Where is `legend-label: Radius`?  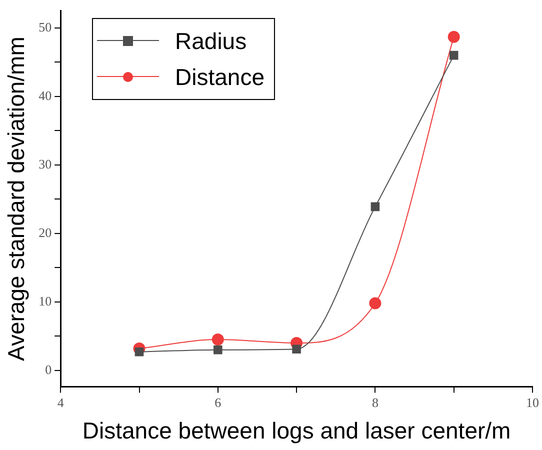 legend-label: Radius is located at coordinates (211, 41).